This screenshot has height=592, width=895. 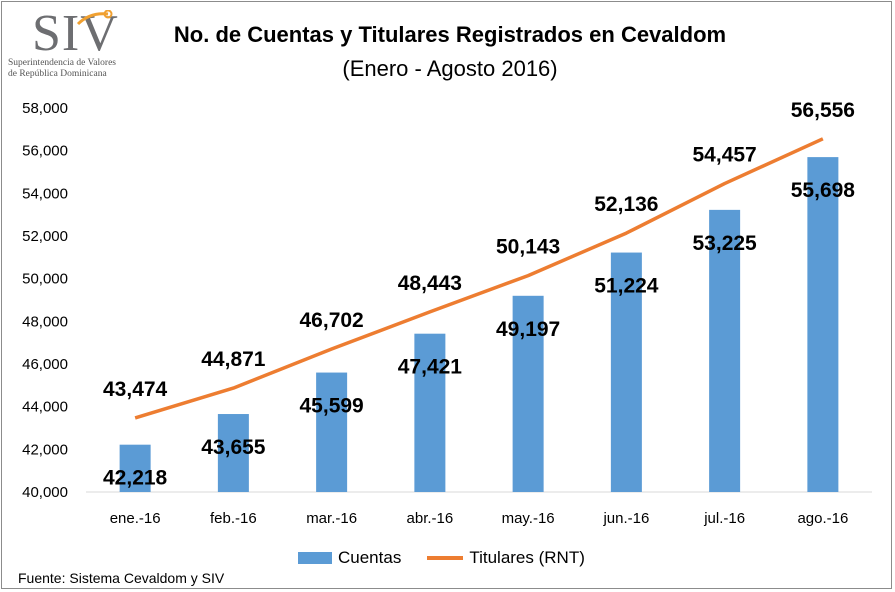 What do you see at coordinates (370, 557) in the screenshot?
I see `legend-label-cuentas: Cuentas` at bounding box center [370, 557].